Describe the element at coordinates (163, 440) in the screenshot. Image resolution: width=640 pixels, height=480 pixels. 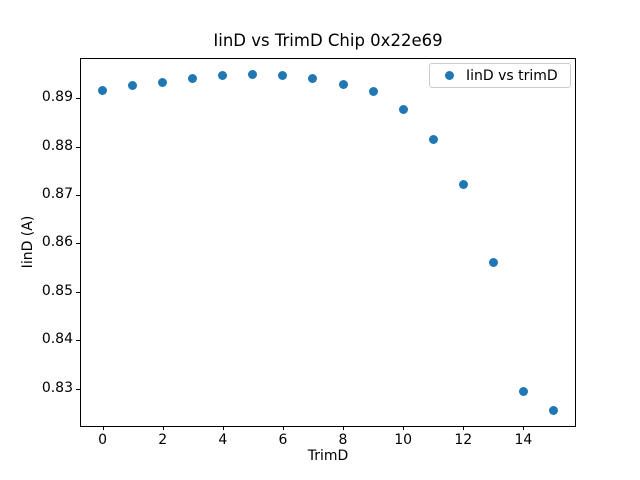
I see `x-tick-label: 2` at that location.